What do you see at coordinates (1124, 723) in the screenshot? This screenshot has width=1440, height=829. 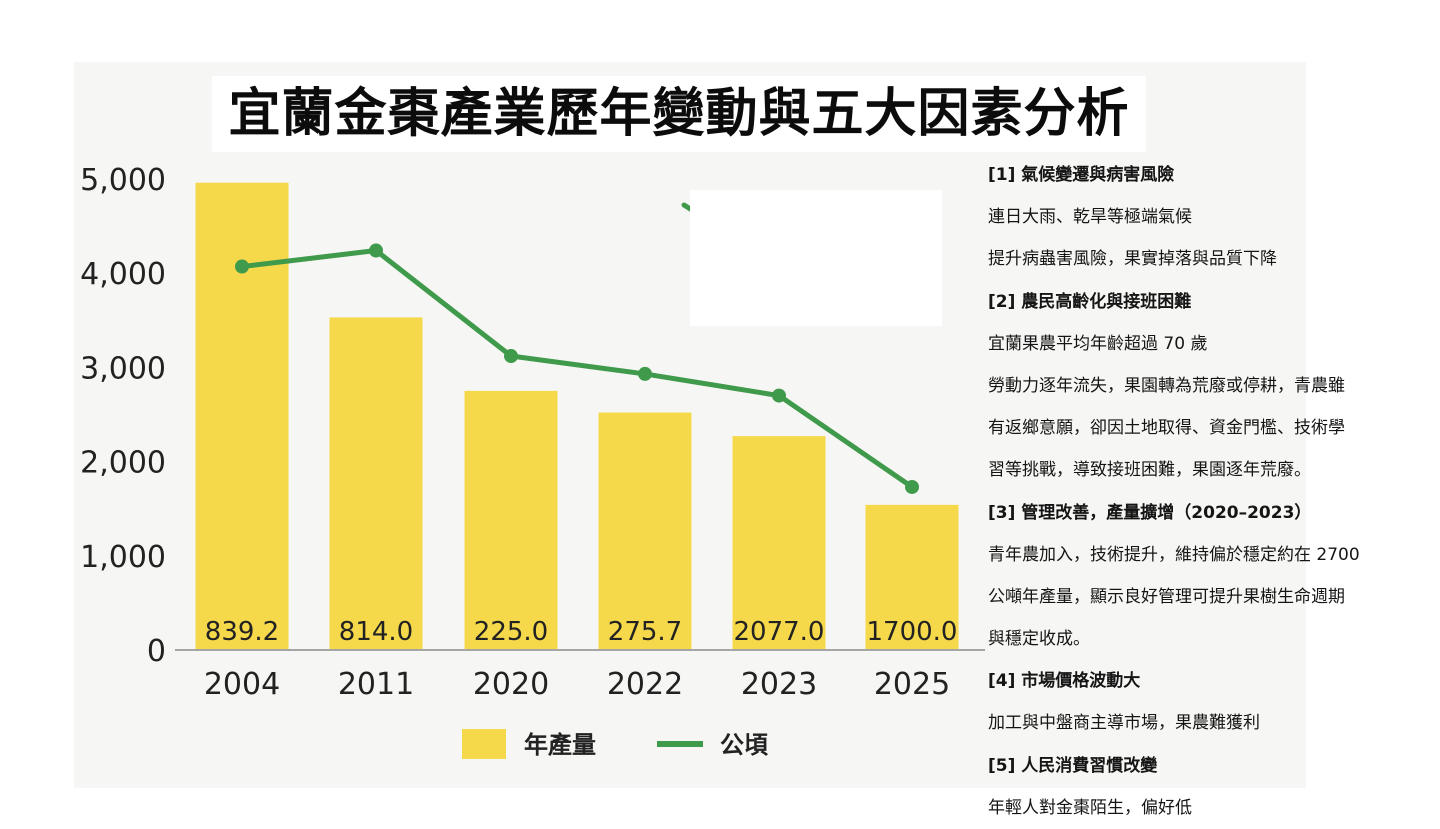 I see `factor-text-line: 加工與中盤商主導市場，果農難獲利` at bounding box center [1124, 723].